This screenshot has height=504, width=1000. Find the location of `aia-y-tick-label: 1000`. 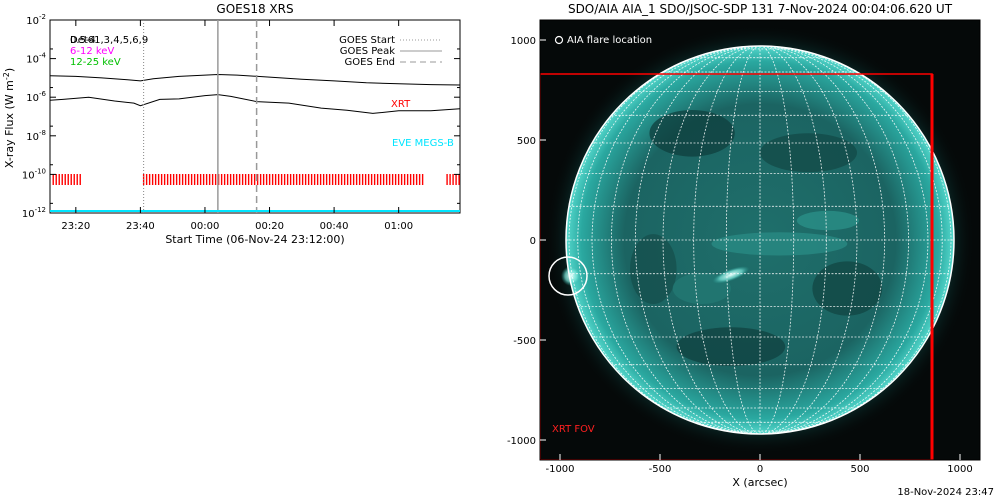

aia-y-tick-label: 1000 is located at coordinates (523, 41).